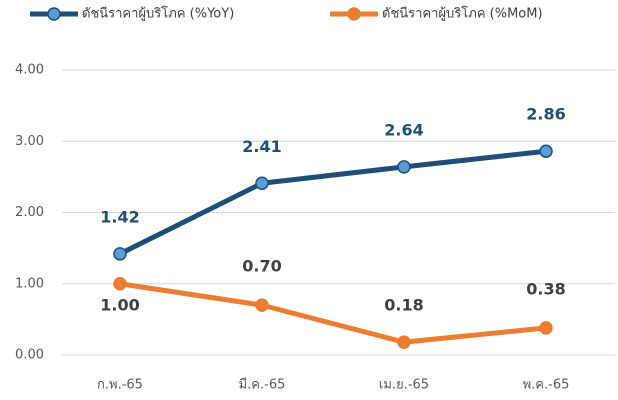 This screenshot has width=618, height=400. Describe the element at coordinates (29, 355) in the screenshot. I see `y-tick-label: 0.00` at that location.